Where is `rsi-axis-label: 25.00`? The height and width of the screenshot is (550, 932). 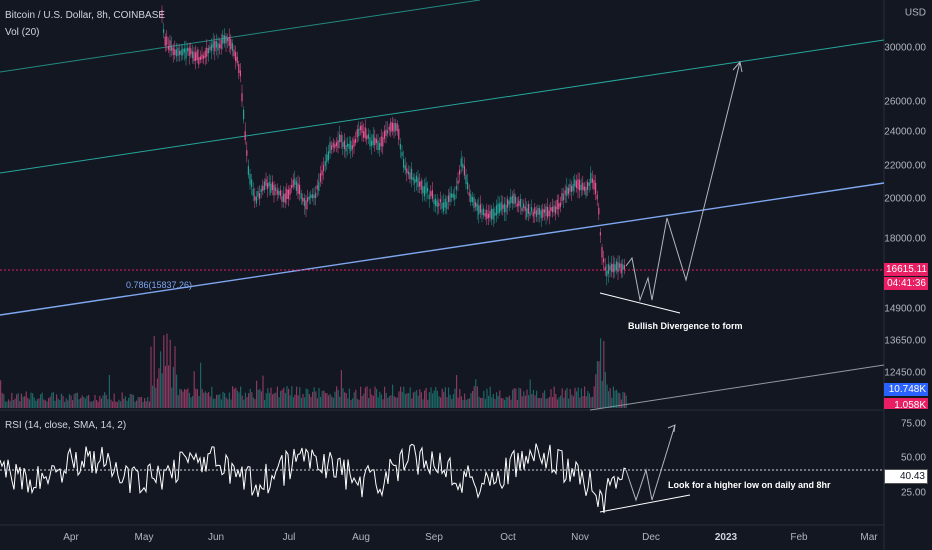
rsi-axis-label: 25.00 is located at coordinates (913, 493).